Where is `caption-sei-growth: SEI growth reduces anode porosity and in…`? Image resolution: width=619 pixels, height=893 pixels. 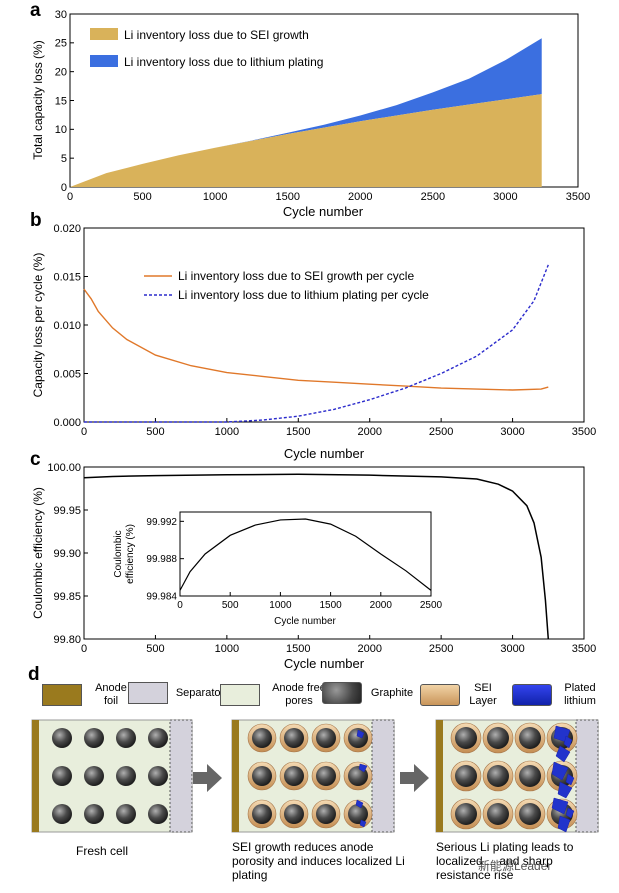 caption-sei-growth: SEI growth reduces anode porosity and in… is located at coordinates (318, 861).